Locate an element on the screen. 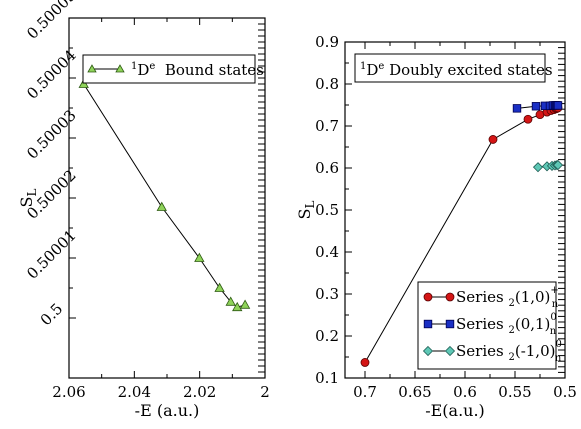  right-legend-label-0-part-4: n is located at coordinates (555, 304).